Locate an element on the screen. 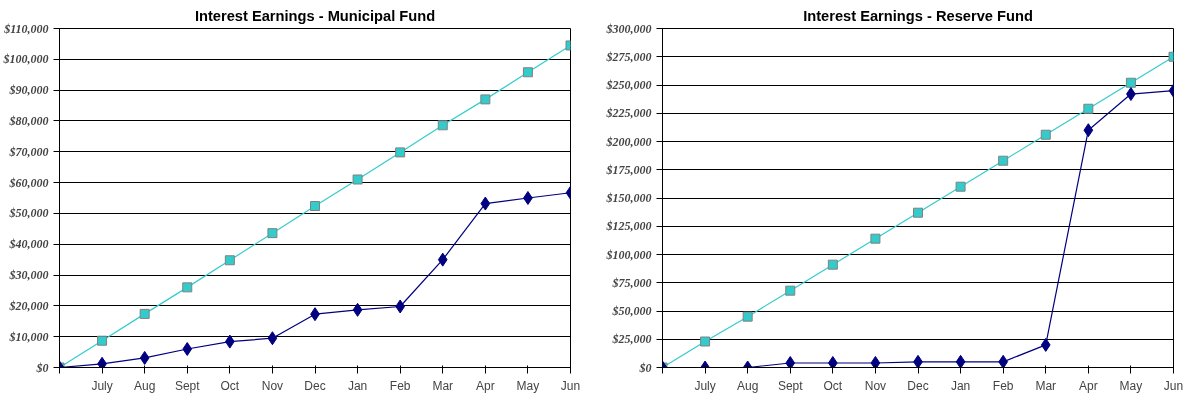 This screenshot has height=401, width=1203. y-tick-label: $75,000 is located at coordinates (631, 282).